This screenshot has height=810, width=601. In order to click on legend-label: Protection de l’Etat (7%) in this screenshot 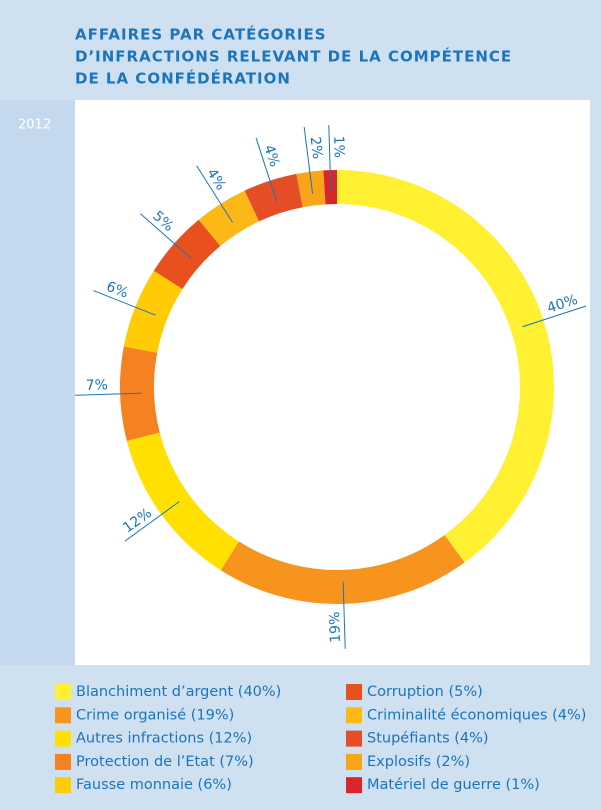, I will do `click(165, 762)`.